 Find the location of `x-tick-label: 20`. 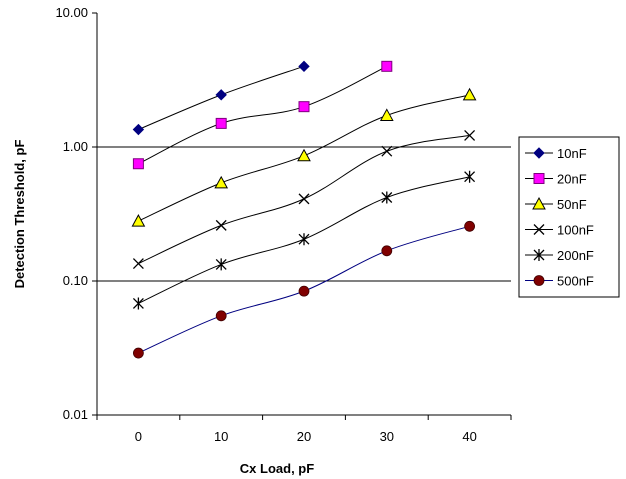

x-tick-label: 20 is located at coordinates (304, 436).